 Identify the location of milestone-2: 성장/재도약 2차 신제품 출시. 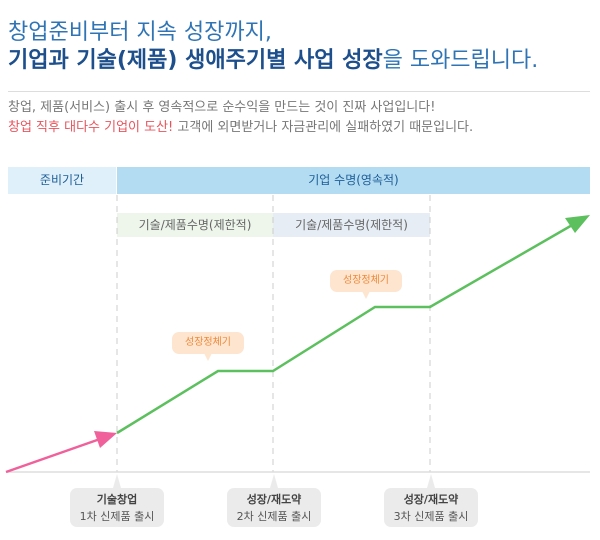
(274, 500).